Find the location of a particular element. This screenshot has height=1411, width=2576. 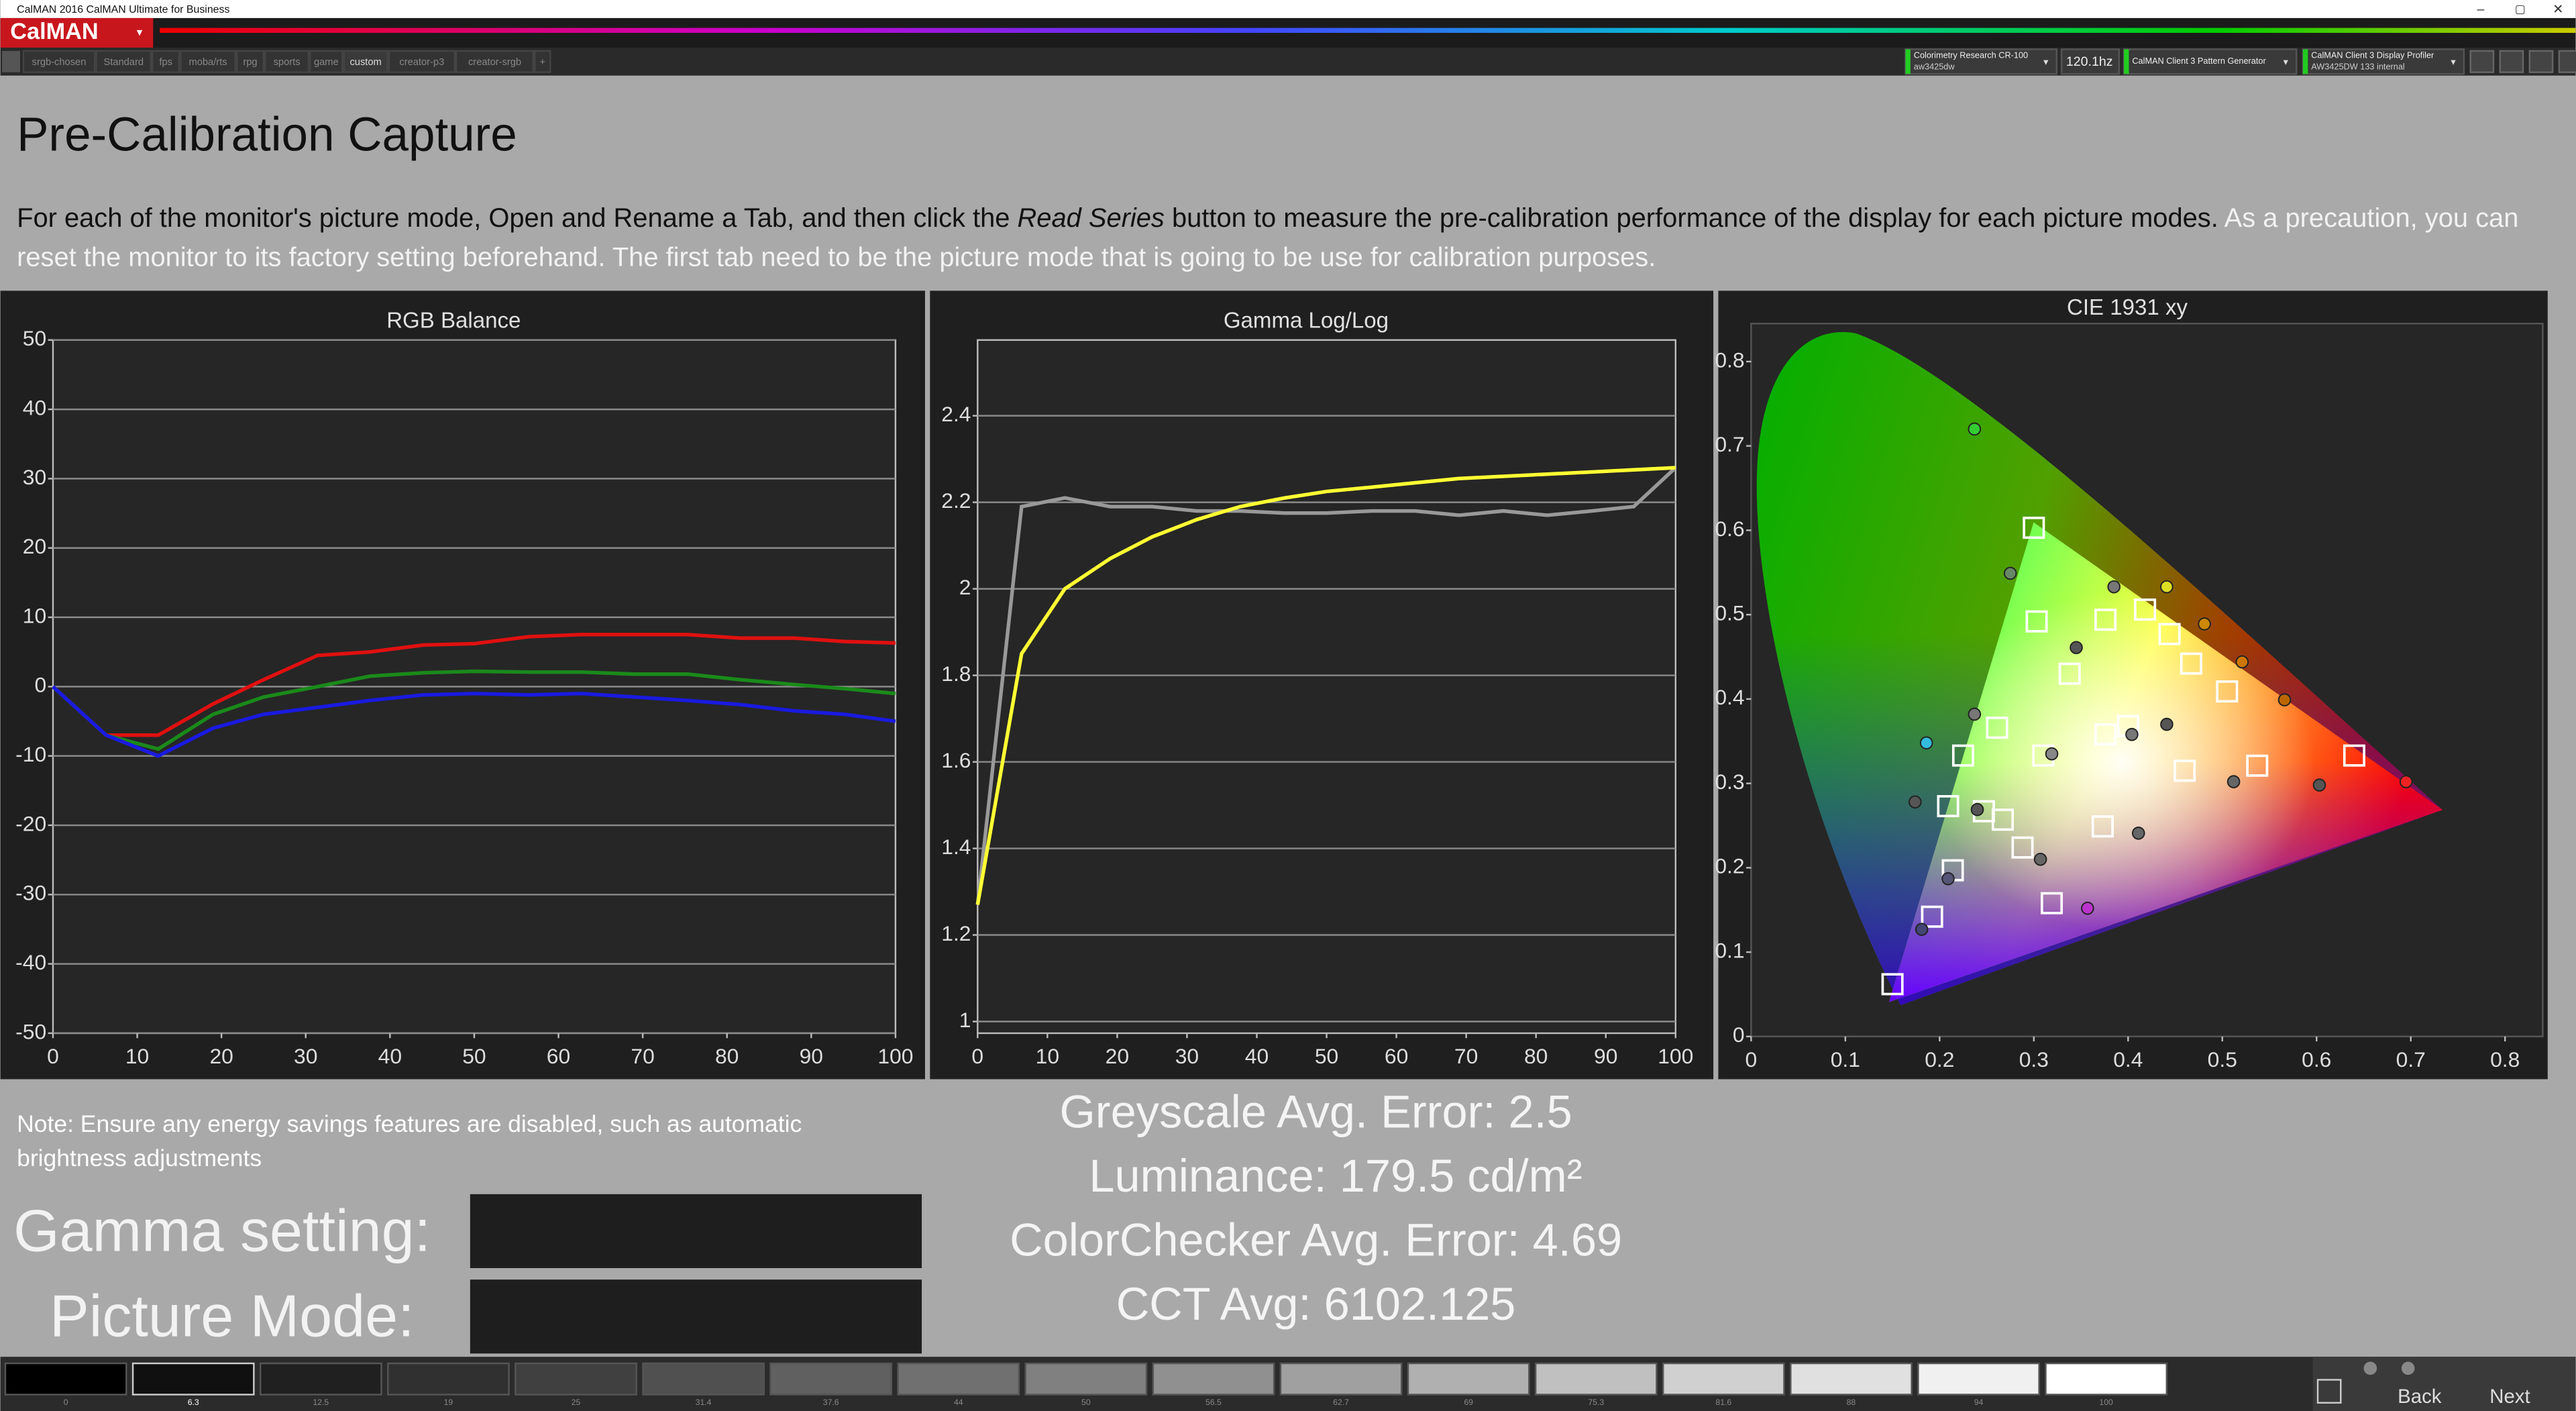

device-detail: aw3425dw is located at coordinates (1934, 67).